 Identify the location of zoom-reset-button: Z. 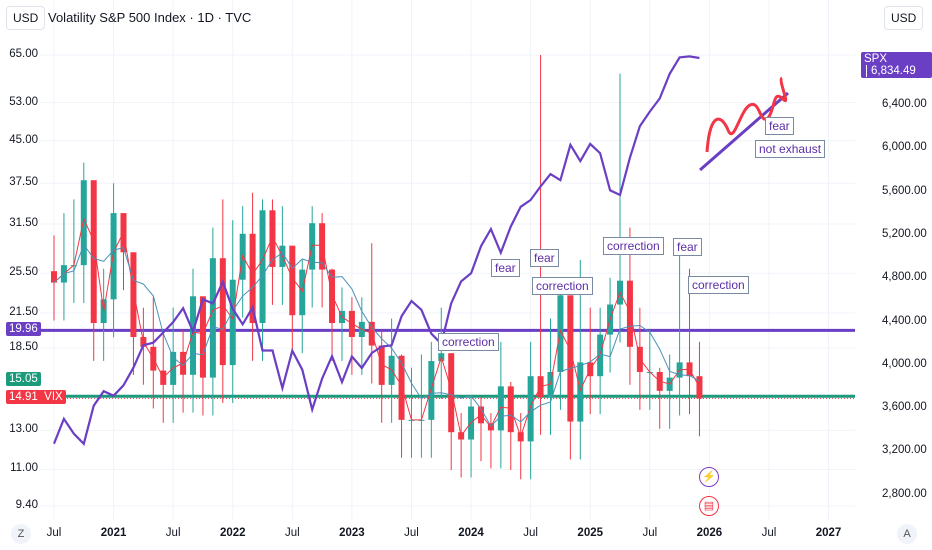
(21, 534).